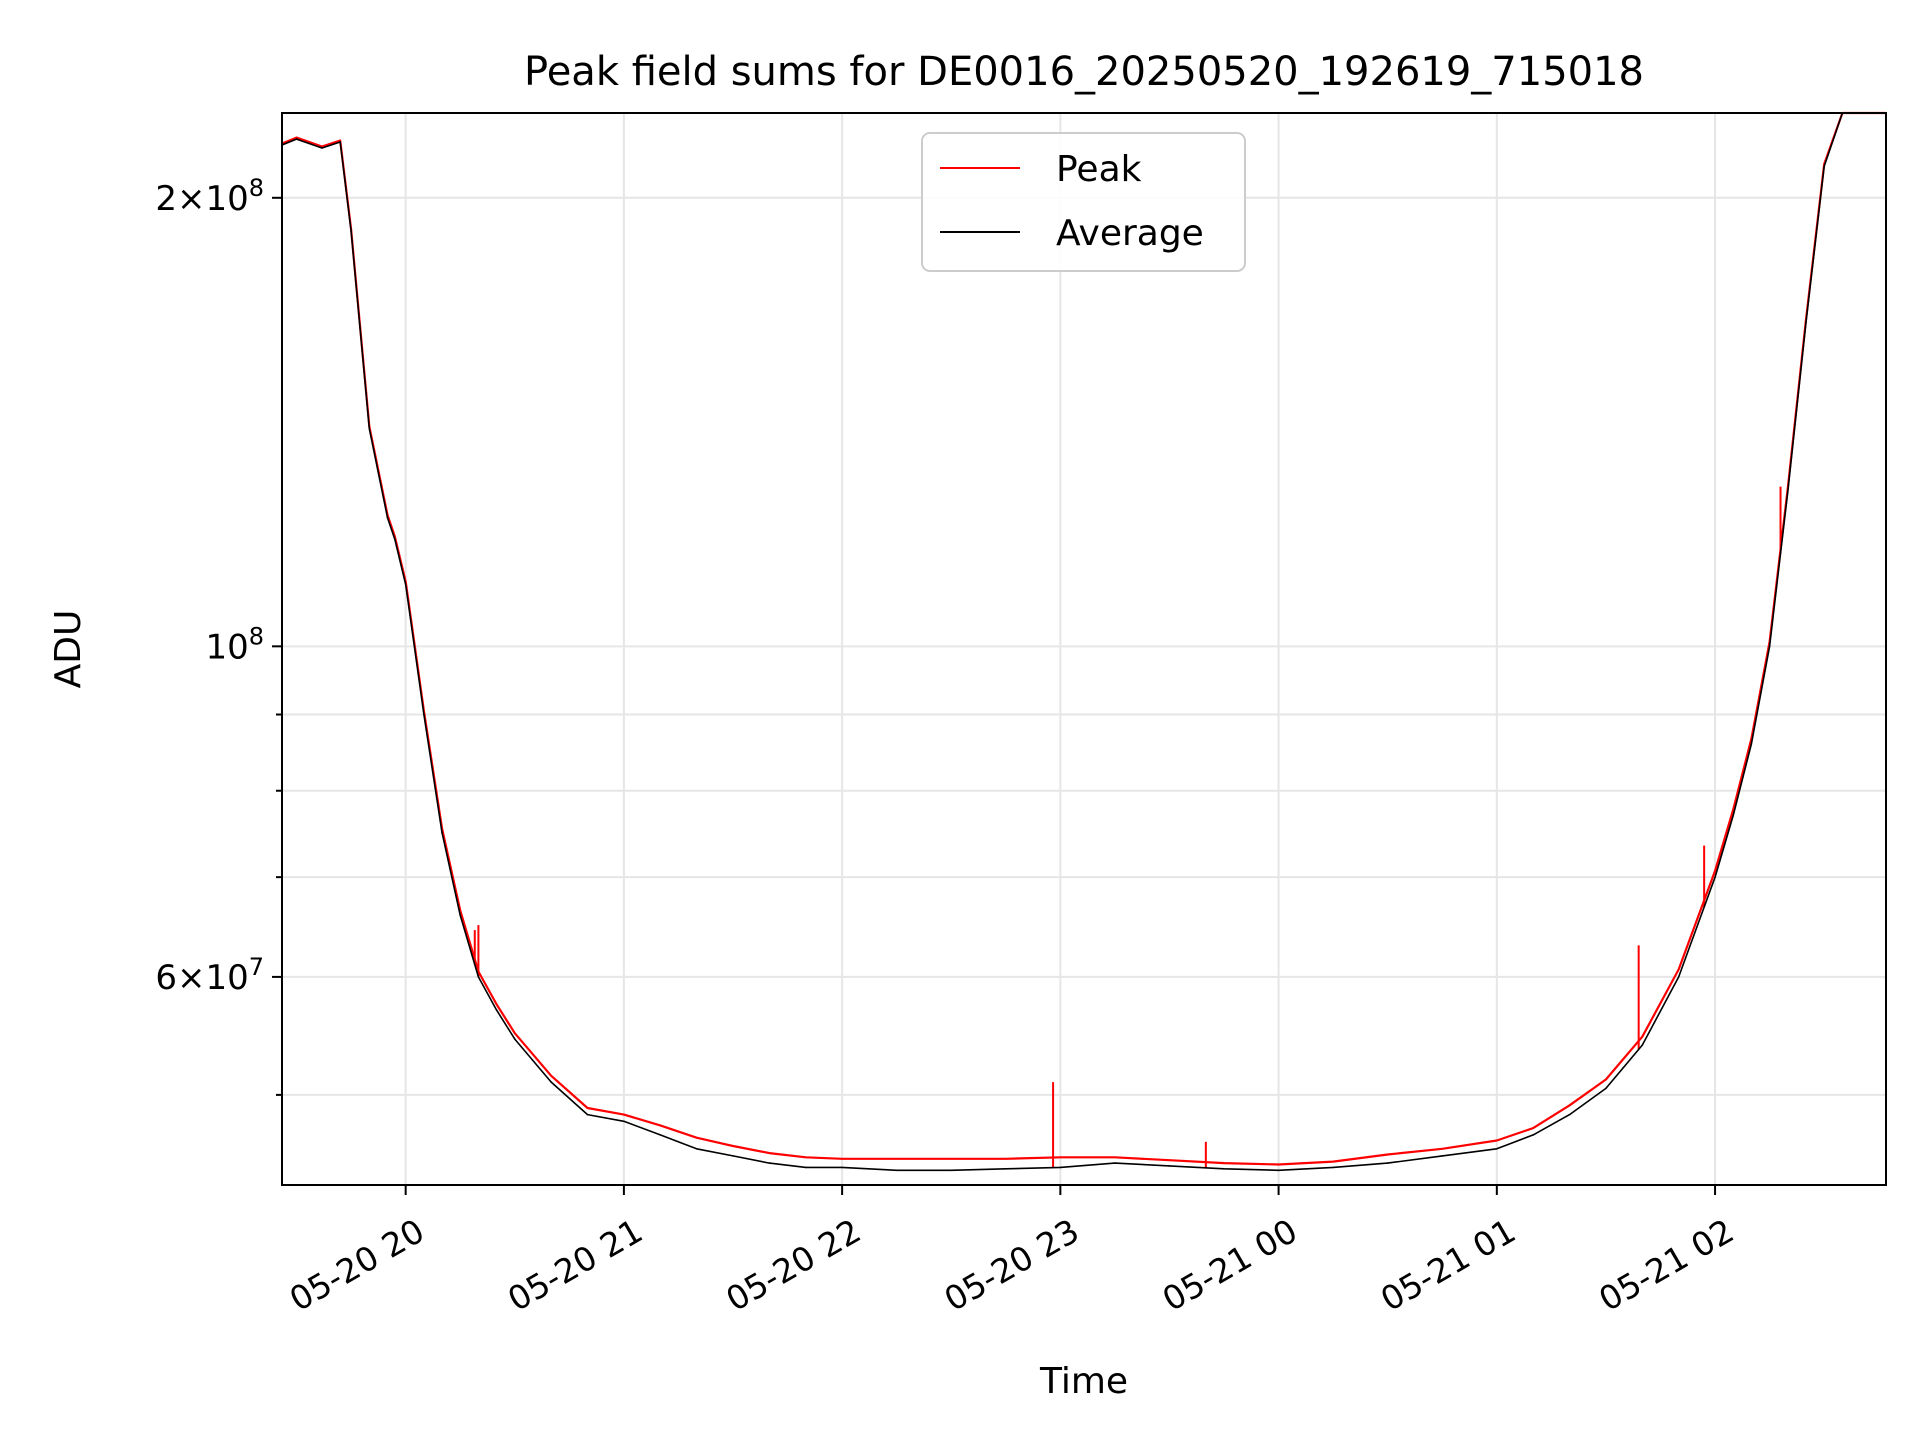  What do you see at coordinates (1083, 202) in the screenshot?
I see `legend: Peak Average` at bounding box center [1083, 202].